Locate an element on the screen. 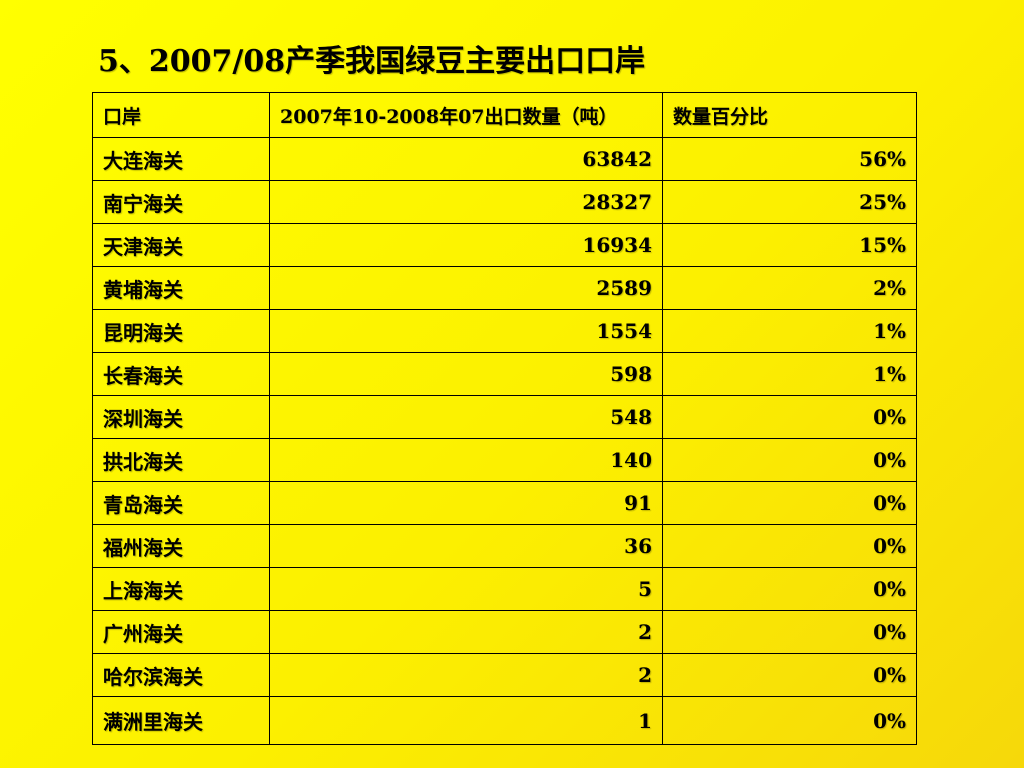  table-row: 大连海关 63842 56% is located at coordinates (504, 159).